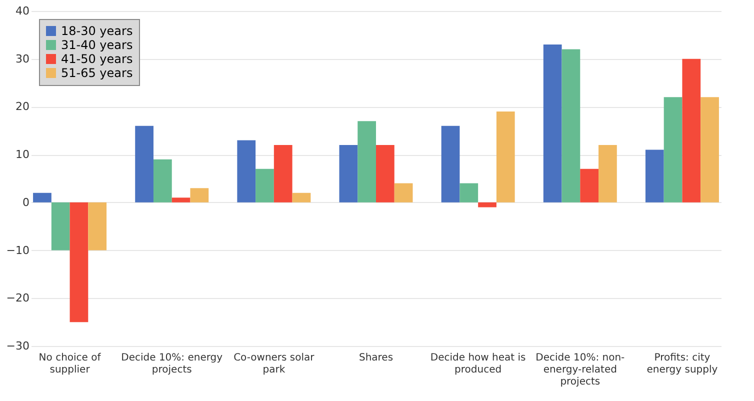  What do you see at coordinates (97, 59) in the screenshot?
I see `legend-label: 41-50 years` at bounding box center [97, 59].